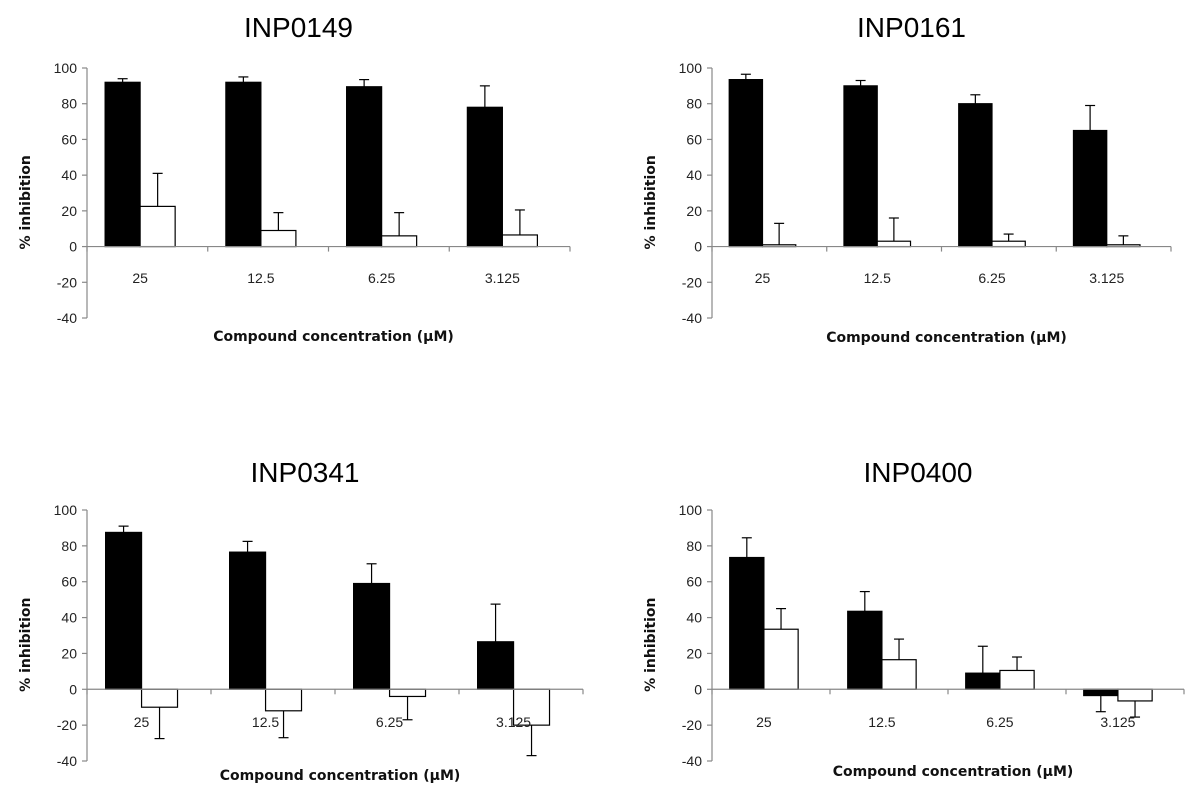 This screenshot has width=1197, height=785. Describe the element at coordinates (305, 472) in the screenshot. I see `chart-title: INP0341` at that location.